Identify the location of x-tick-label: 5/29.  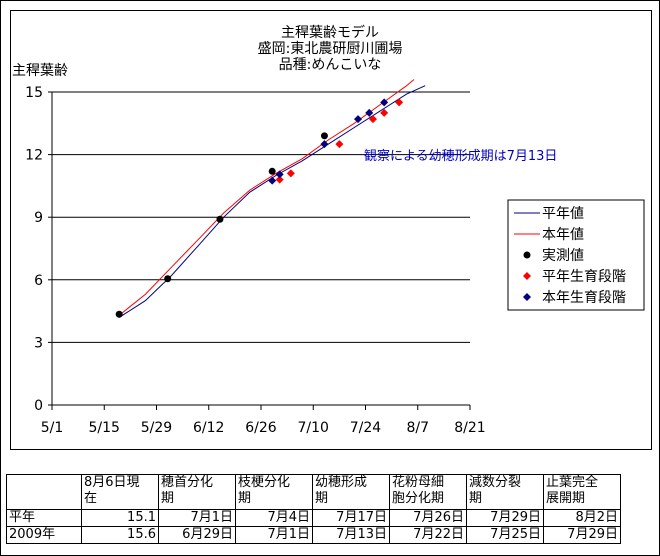
(156, 428).